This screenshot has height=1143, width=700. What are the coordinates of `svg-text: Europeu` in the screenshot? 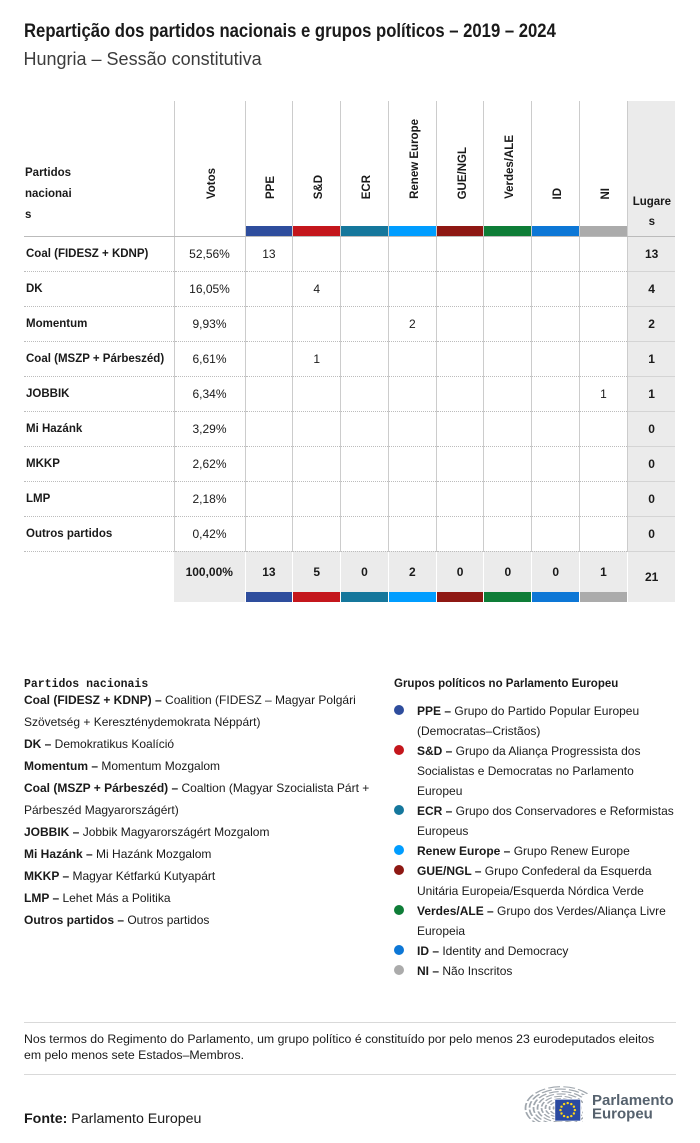 It's located at (622, 1114).